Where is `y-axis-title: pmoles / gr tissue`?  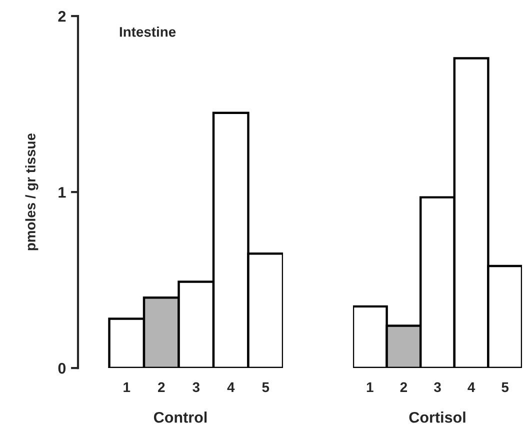
y-axis-title: pmoles / gr tissue is located at coordinates (31, 191).